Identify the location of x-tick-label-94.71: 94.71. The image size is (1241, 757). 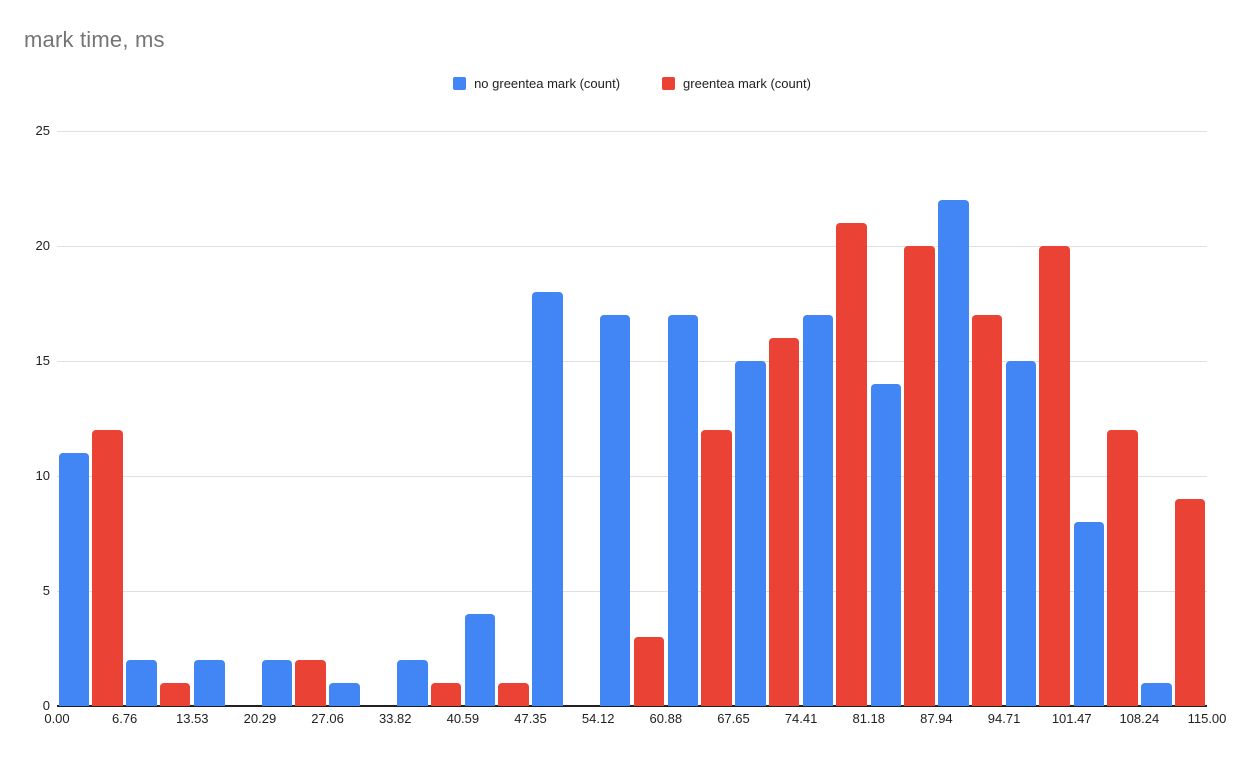
(1004, 718).